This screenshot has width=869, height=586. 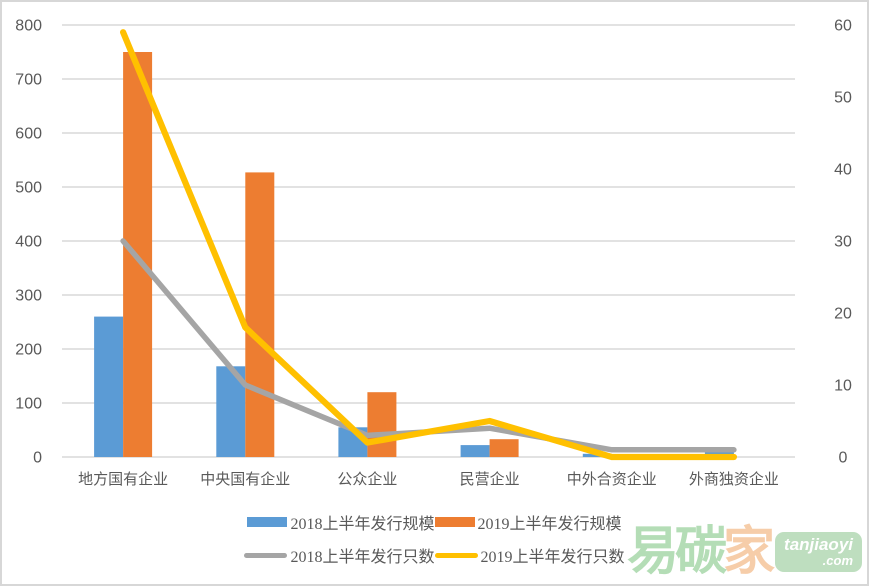 I want to click on svg-text: 10, so click(x=843, y=386).